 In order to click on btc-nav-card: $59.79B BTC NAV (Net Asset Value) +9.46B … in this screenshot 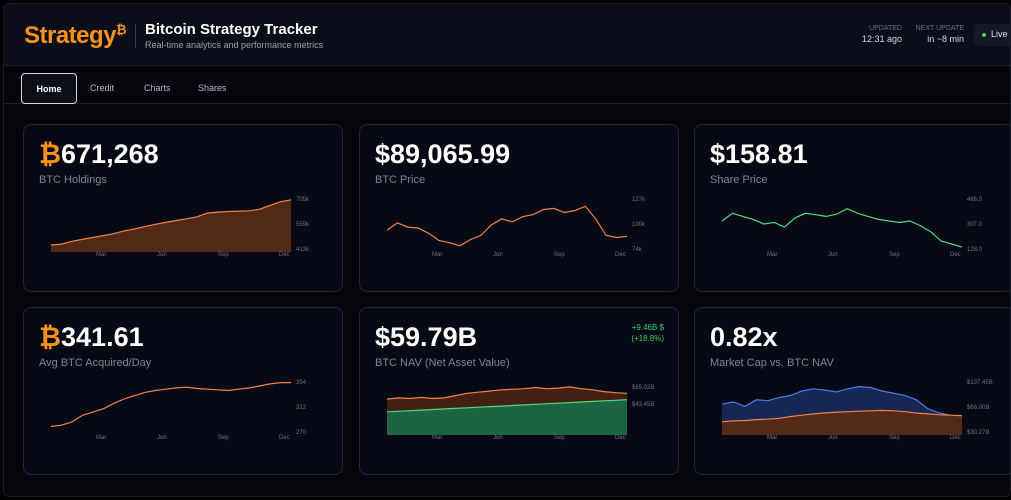, I will do `click(519, 391)`.